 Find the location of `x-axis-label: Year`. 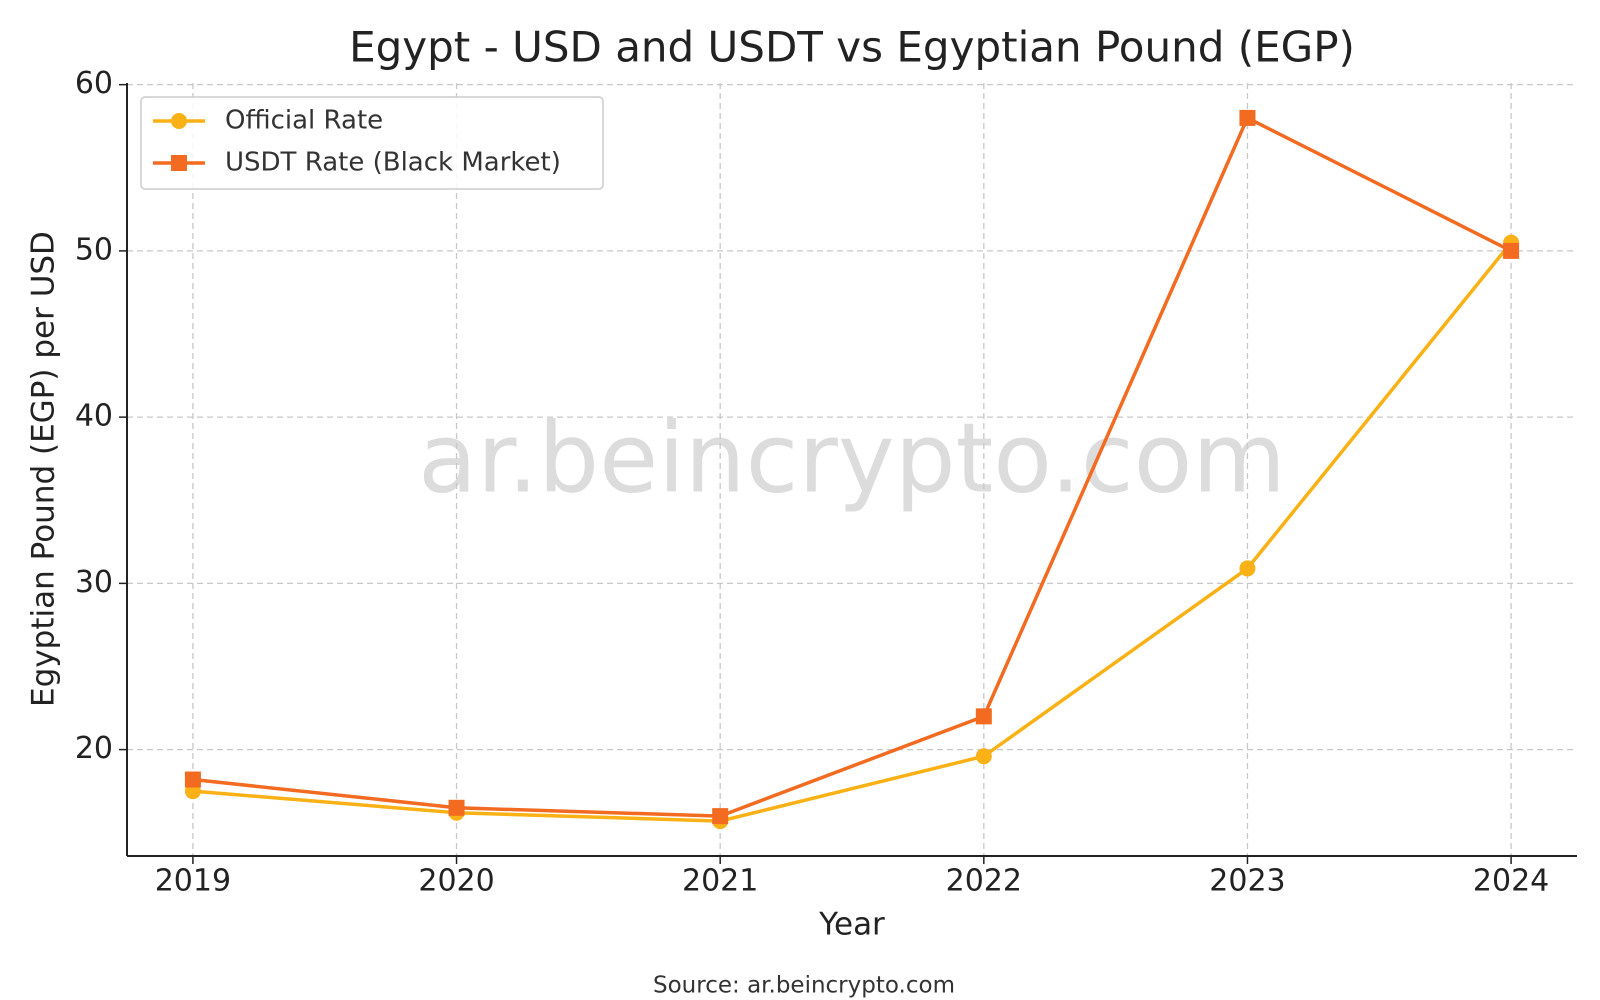

x-axis-label: Year is located at coordinates (851, 925).